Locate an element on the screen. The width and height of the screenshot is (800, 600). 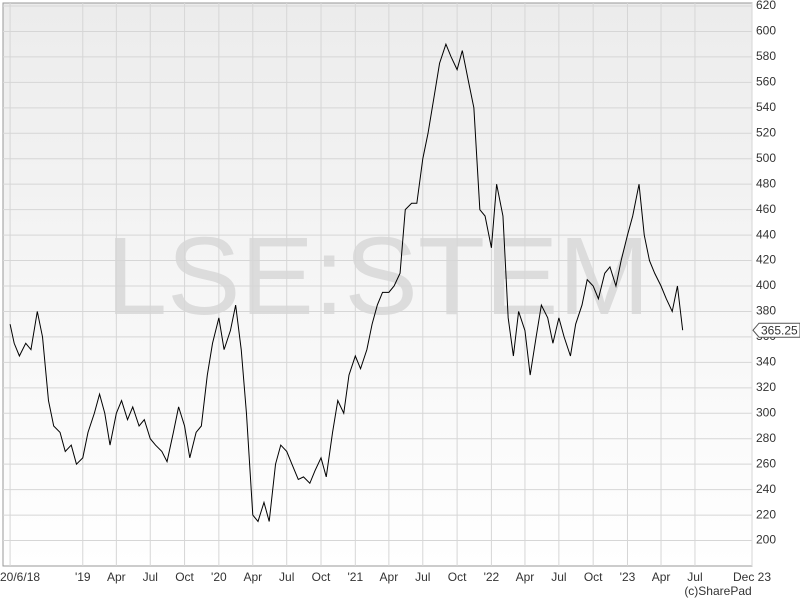
y-tick-label: 300 is located at coordinates (766, 412).